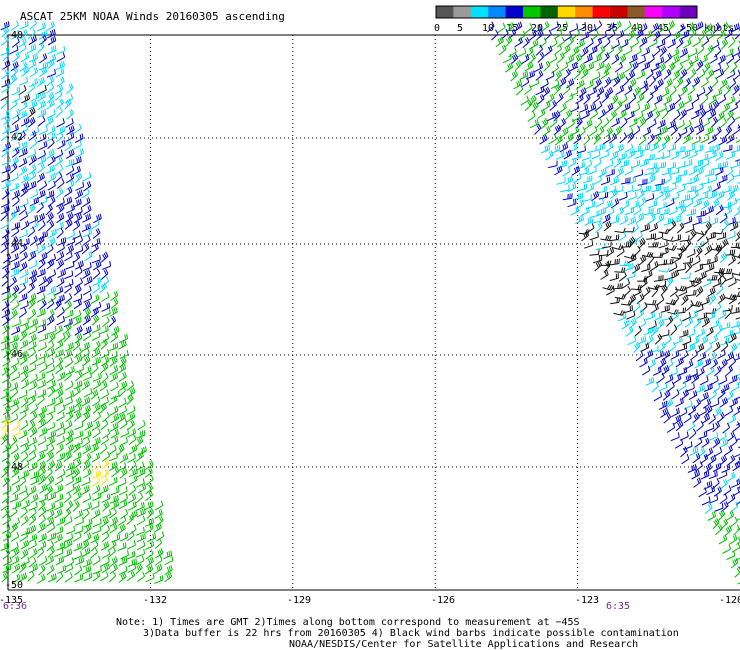 The height and width of the screenshot is (650, 740). Describe the element at coordinates (707, 28) in the screenshot. I see `legend-label-50-knots: >50 knots` at that location.